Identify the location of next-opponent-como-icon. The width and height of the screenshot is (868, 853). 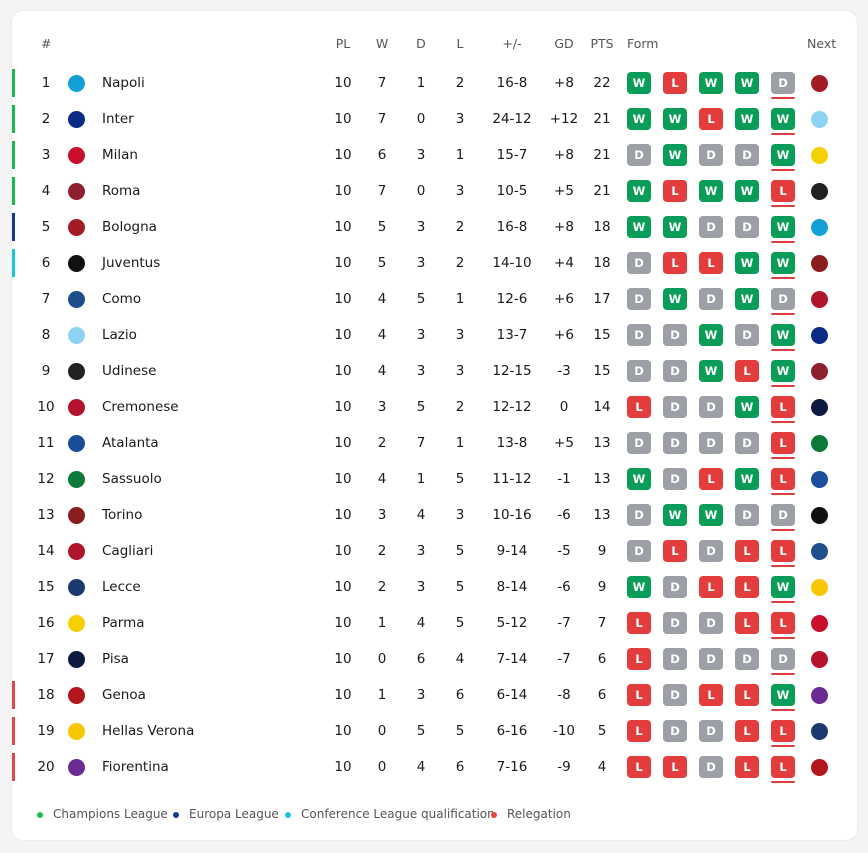
(819, 551).